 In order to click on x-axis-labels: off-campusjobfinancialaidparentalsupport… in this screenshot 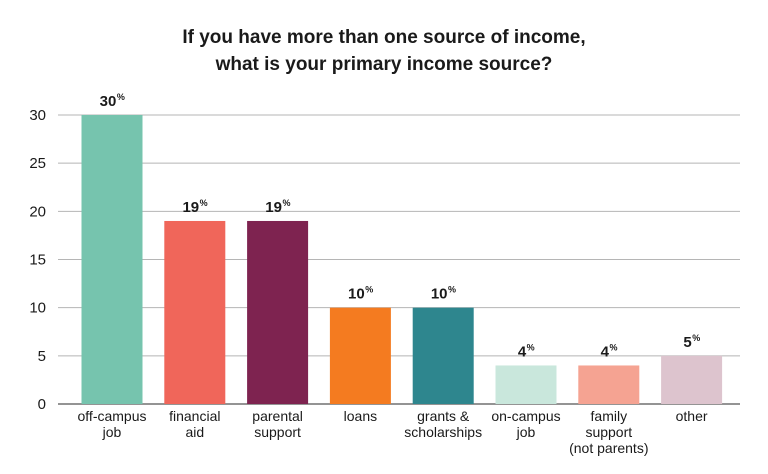, I will do `click(393, 432)`.